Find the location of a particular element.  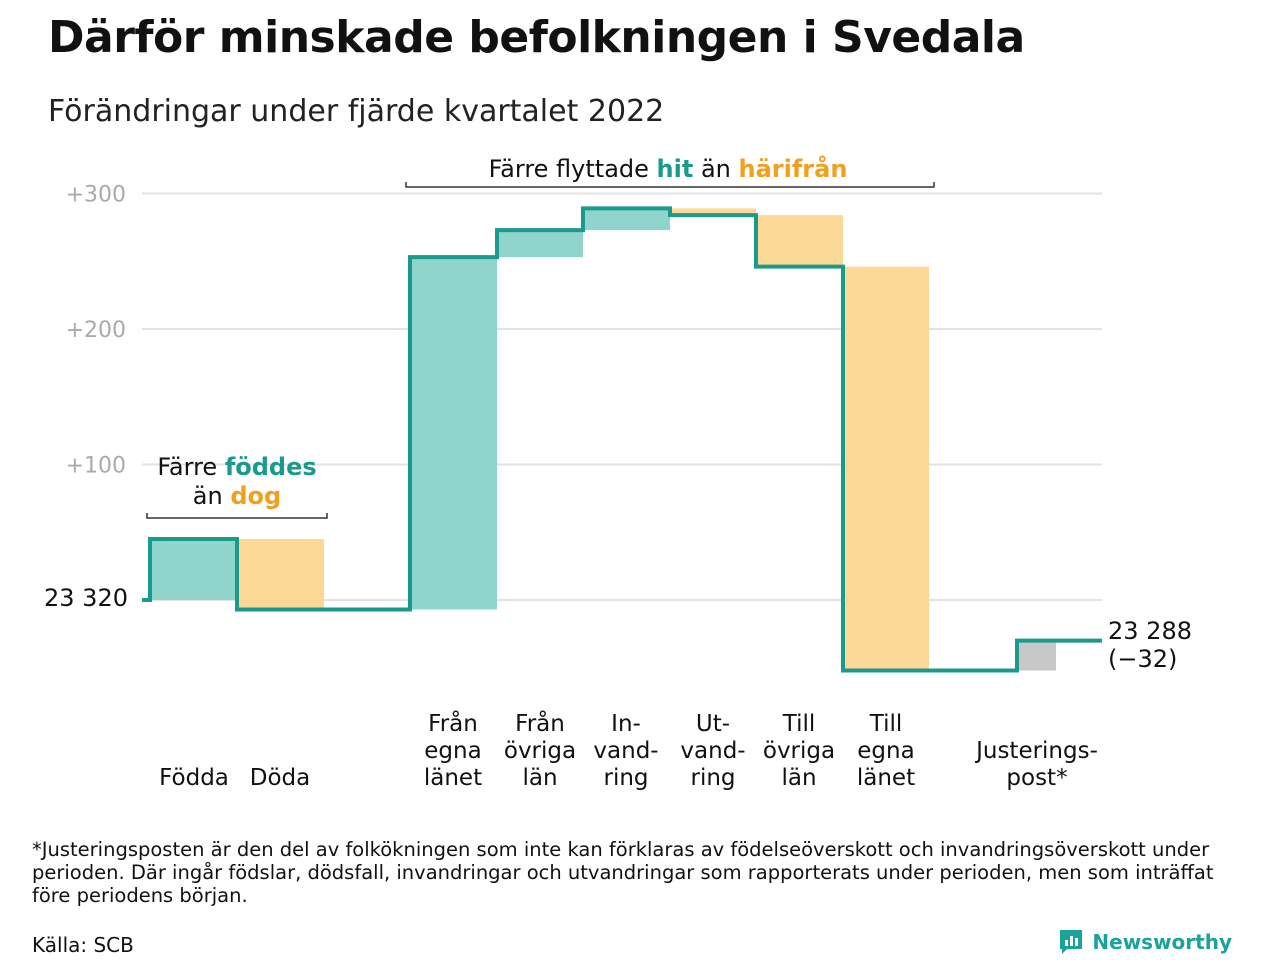

annotation-bracket-births-deaths is located at coordinates (237, 516).